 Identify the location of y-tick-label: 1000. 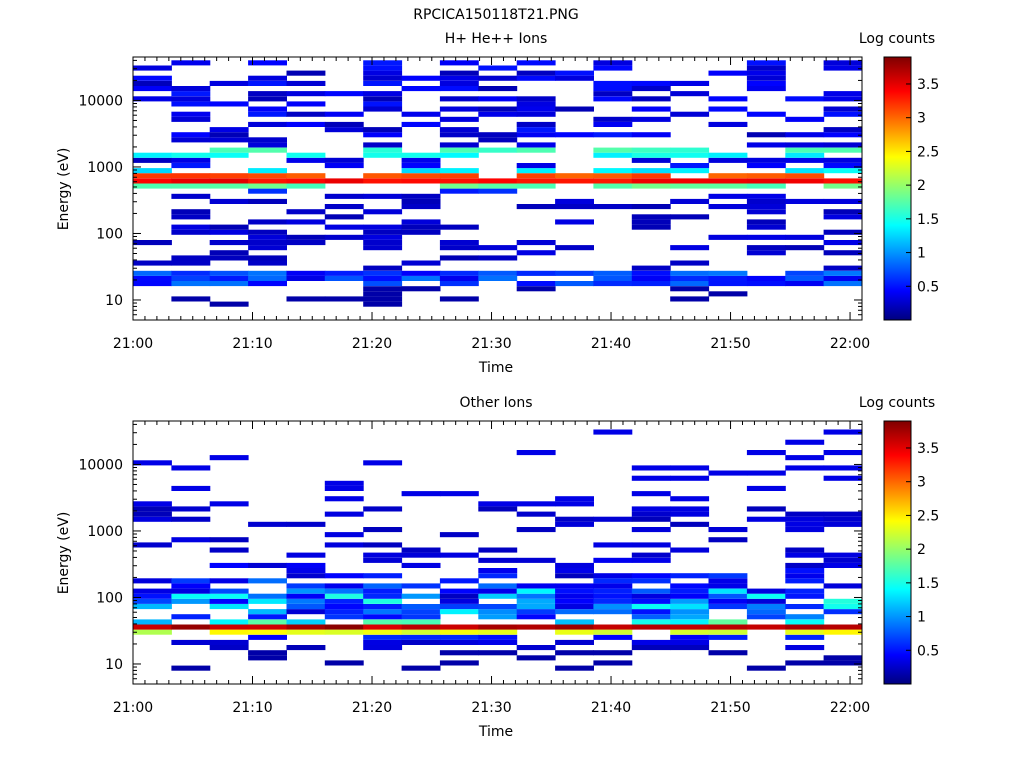
(105, 168).